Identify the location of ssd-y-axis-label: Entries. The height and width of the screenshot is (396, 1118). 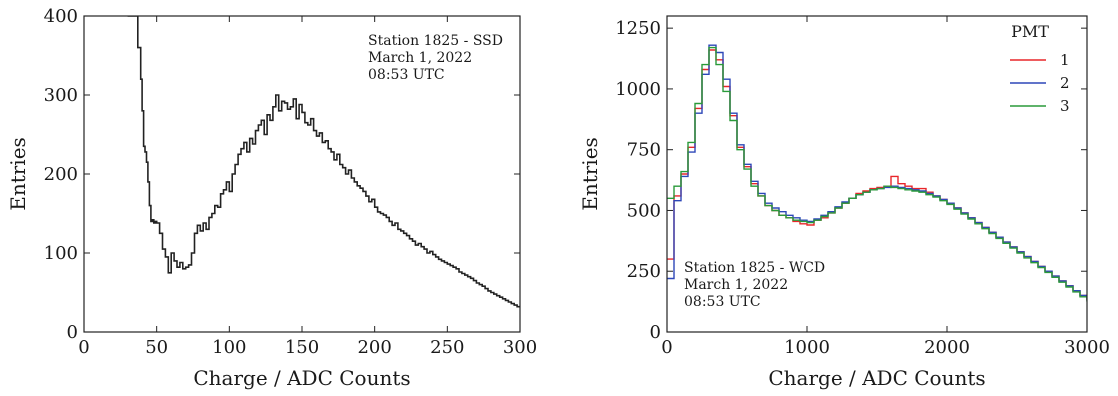
(18, 174).